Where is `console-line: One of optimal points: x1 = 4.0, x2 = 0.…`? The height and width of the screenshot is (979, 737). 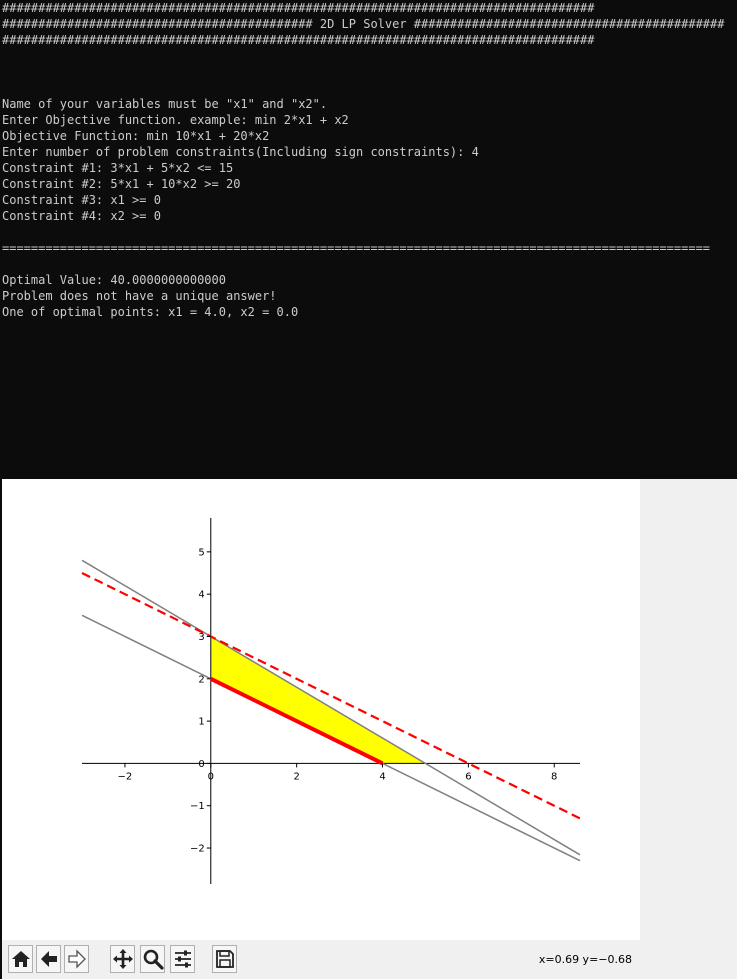
console-line: One of optimal points: x1 = 4.0, x2 = 0.… is located at coordinates (150, 312).